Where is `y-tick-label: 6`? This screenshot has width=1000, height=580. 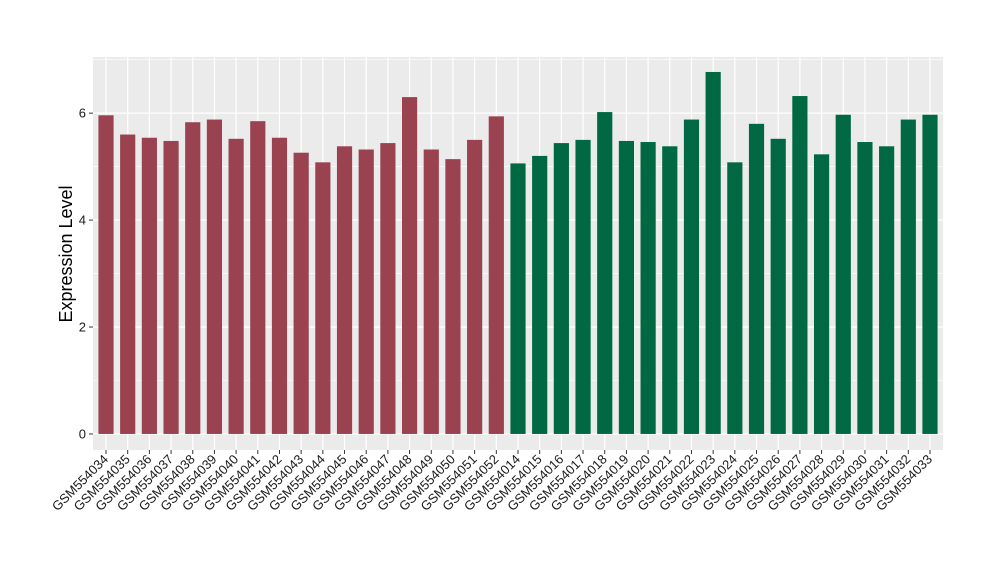
y-tick-label: 6 is located at coordinates (82, 113).